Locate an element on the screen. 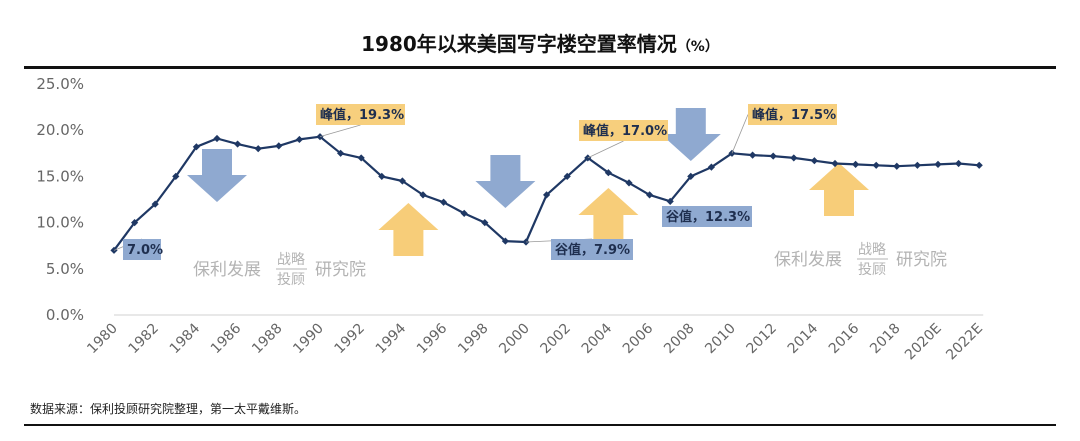  x-tick-label: 2006 is located at coordinates (638, 338).